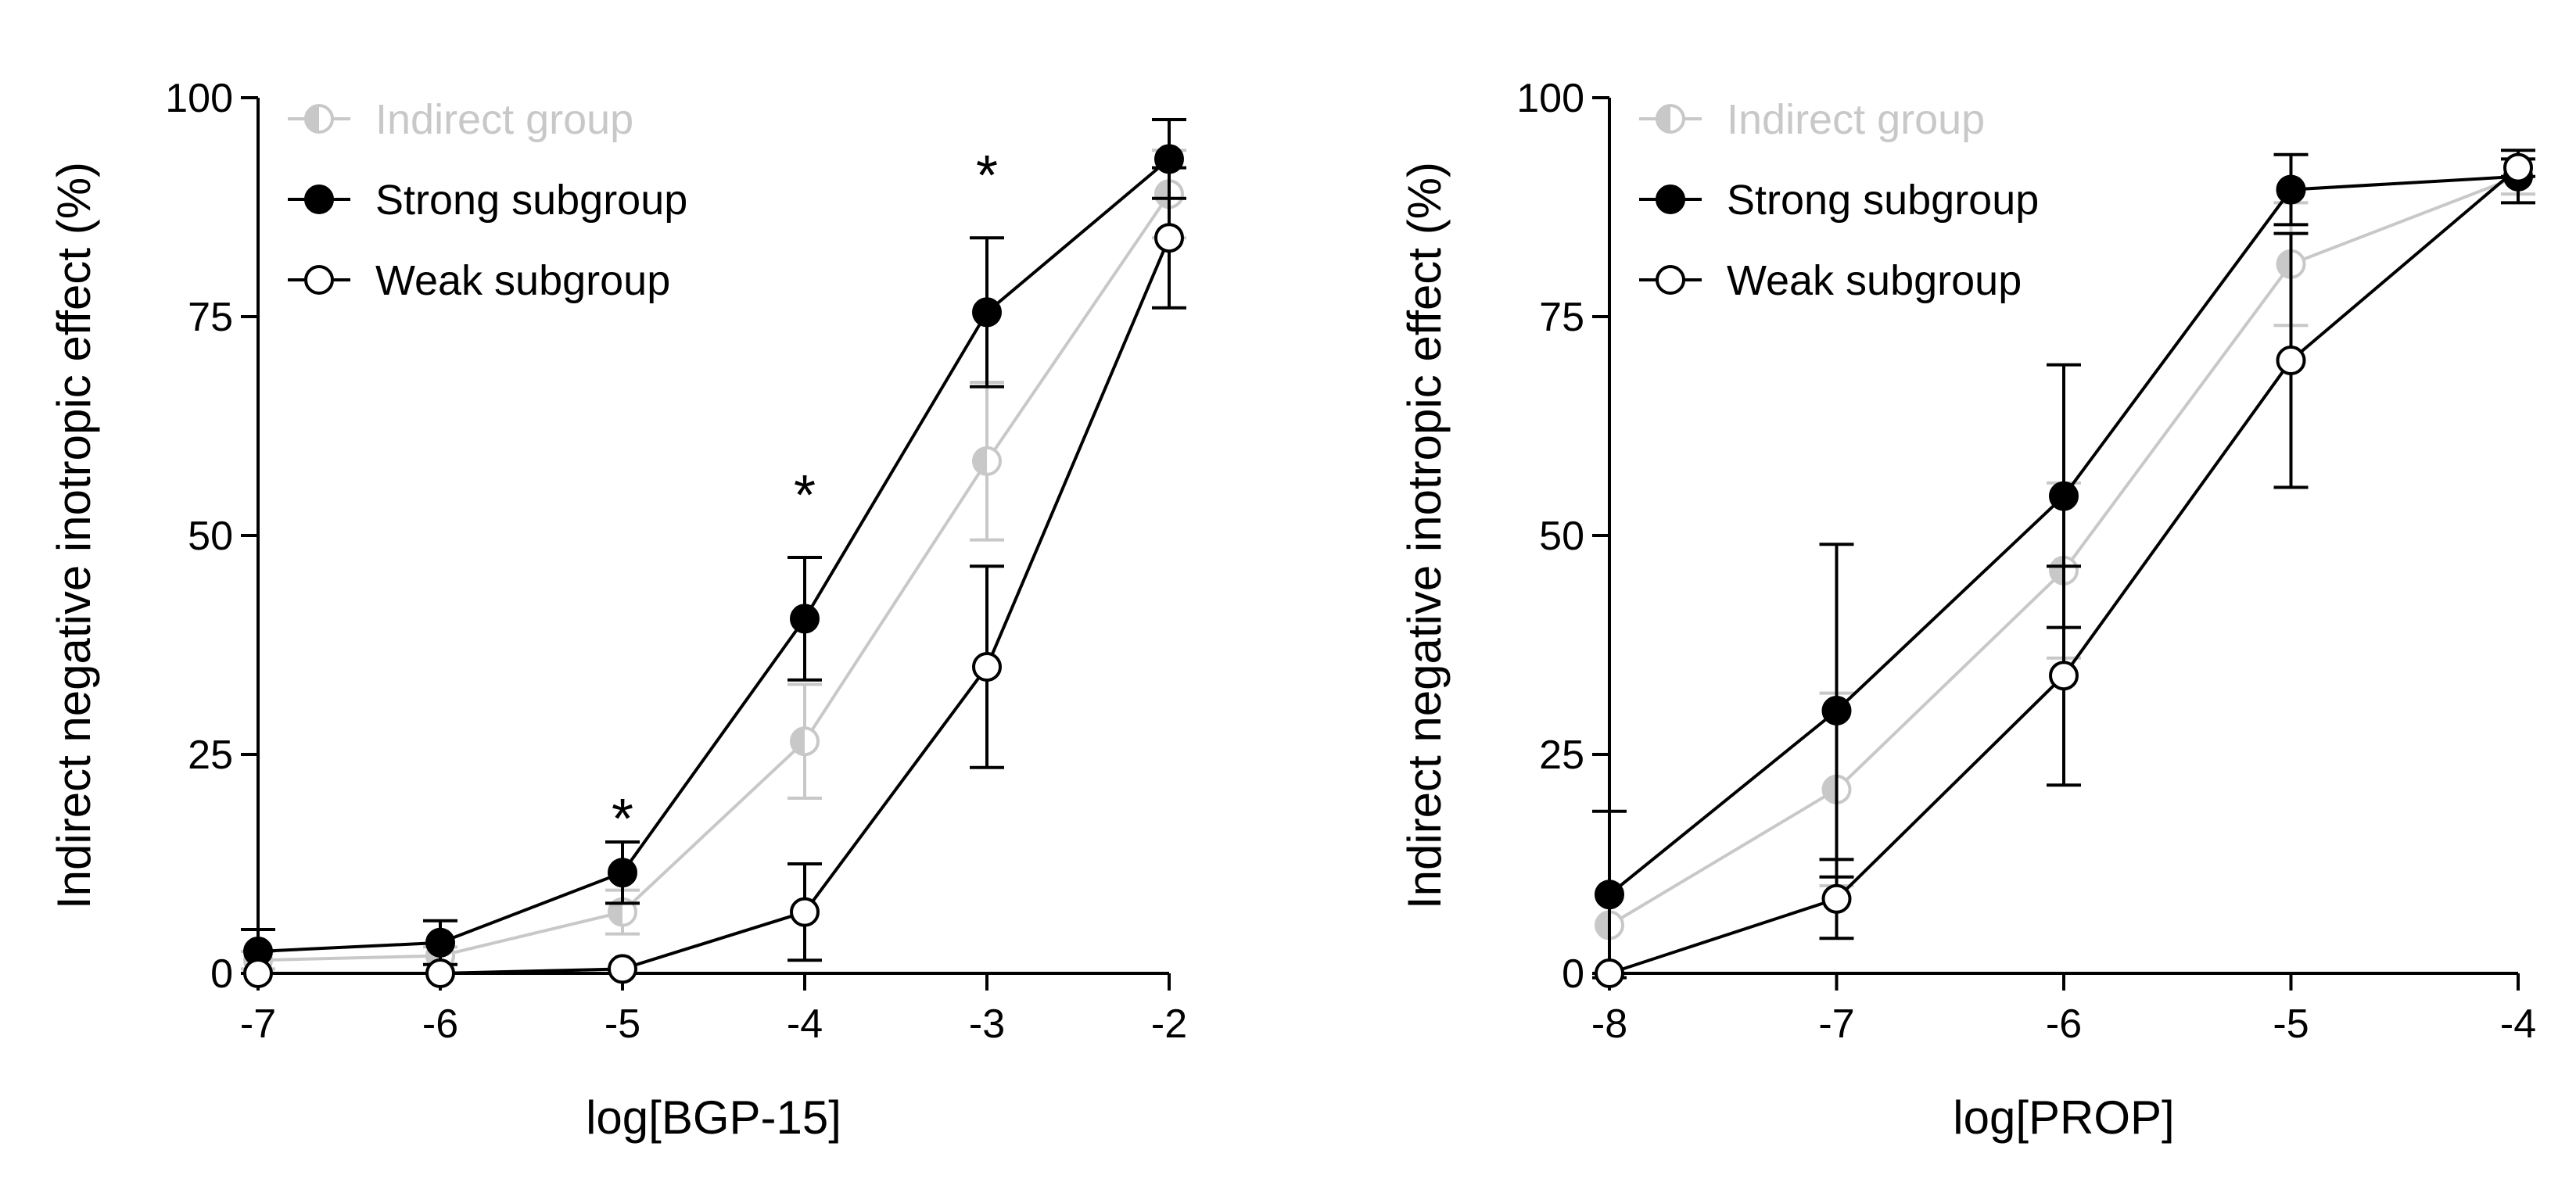 The height and width of the screenshot is (1193, 2576). What do you see at coordinates (1609, 1024) in the screenshot?
I see `x-tick-label: -8` at bounding box center [1609, 1024].